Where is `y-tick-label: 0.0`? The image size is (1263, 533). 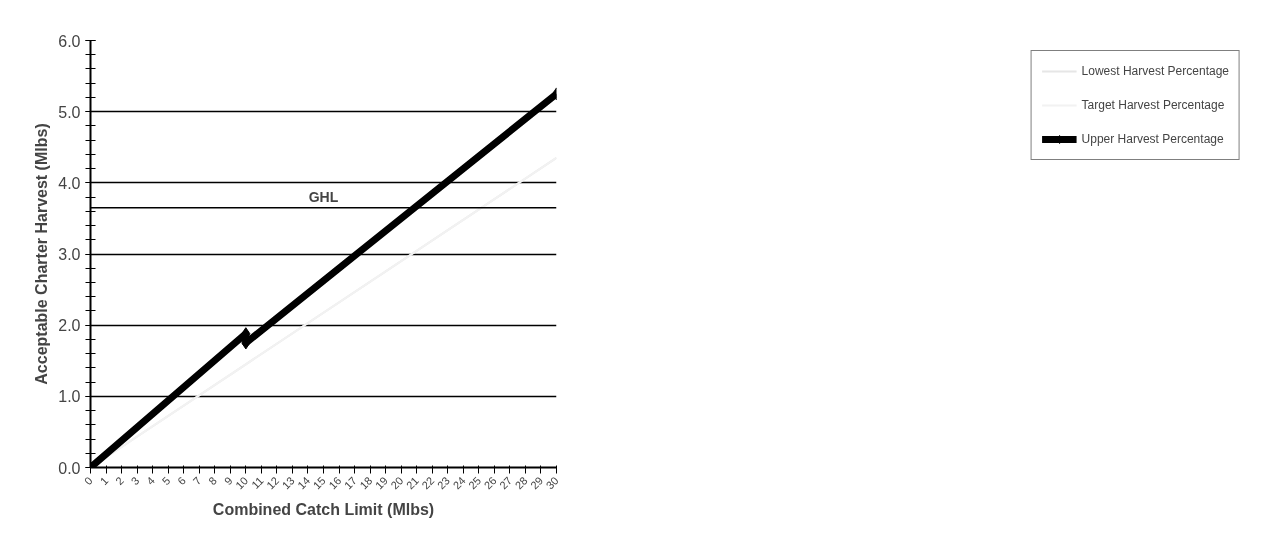 y-tick-label: 0.0 is located at coordinates (69, 468).